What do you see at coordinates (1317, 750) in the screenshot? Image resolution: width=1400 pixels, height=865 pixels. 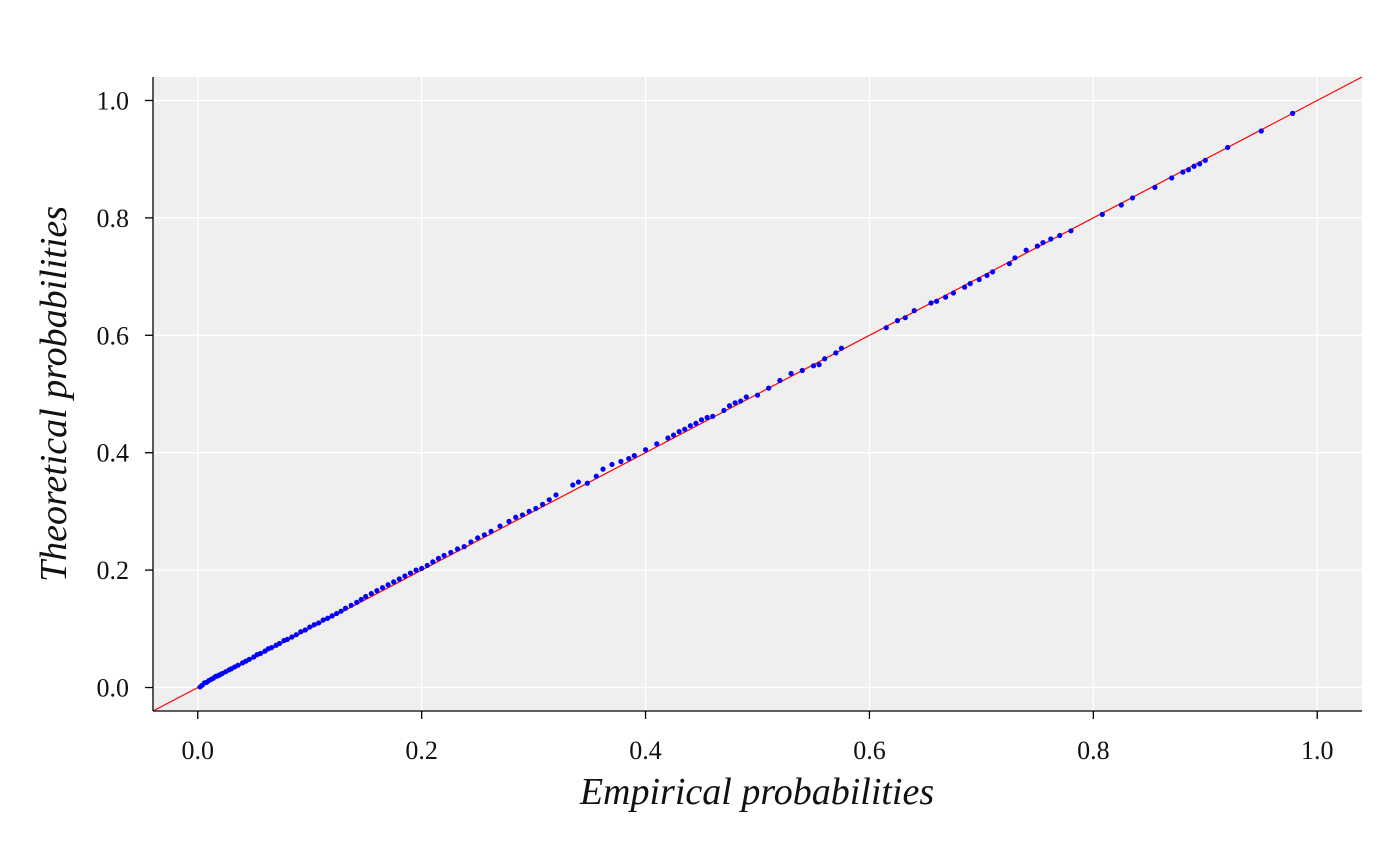 I see `x-tick-label: 1.0` at bounding box center [1317, 750].